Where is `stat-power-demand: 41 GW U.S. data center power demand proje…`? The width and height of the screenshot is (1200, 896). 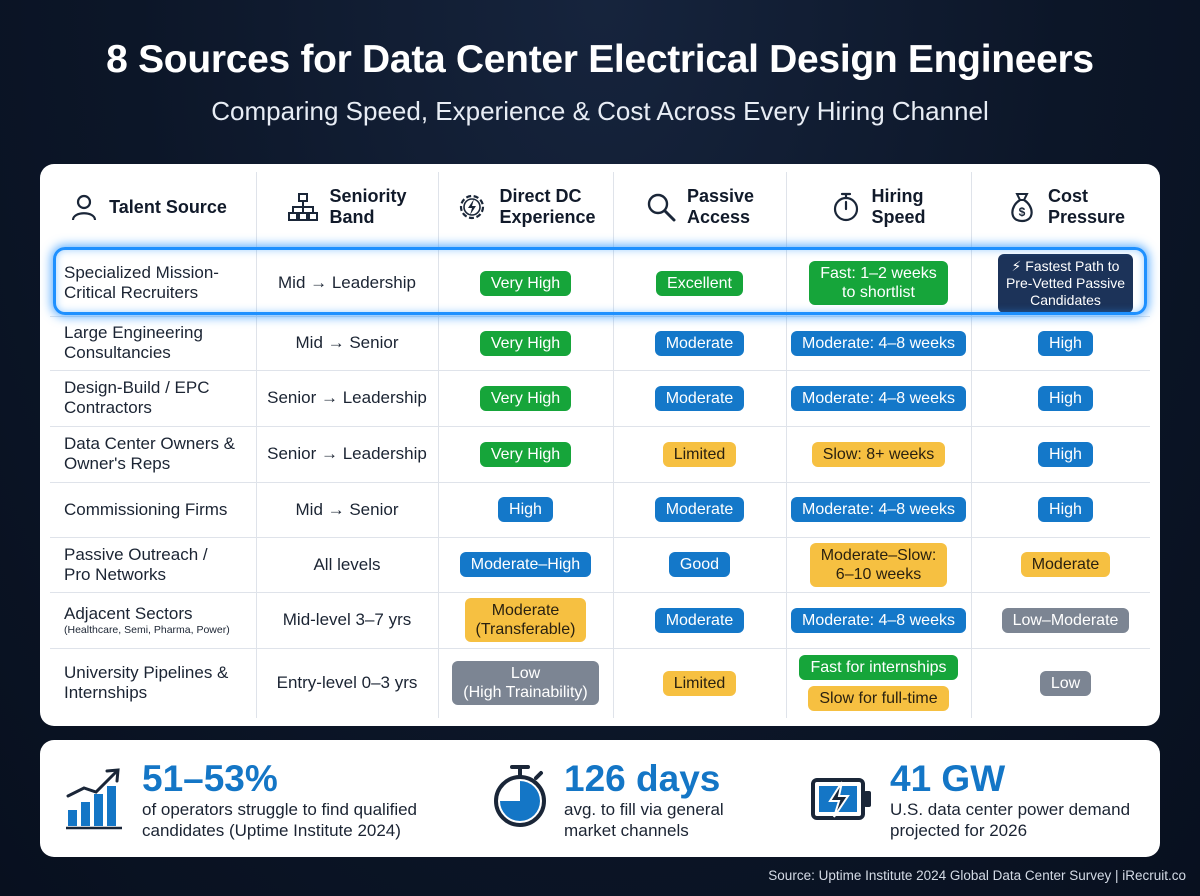
stat-power-demand: 41 GW U.S. data center power demand proje… is located at coordinates (980, 798).